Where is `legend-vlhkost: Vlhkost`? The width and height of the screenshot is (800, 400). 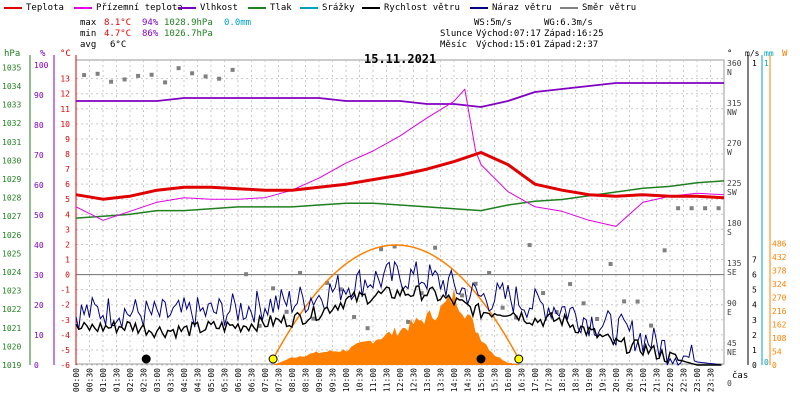 legend-vlhkost: Vlhkost is located at coordinates (208, 8).